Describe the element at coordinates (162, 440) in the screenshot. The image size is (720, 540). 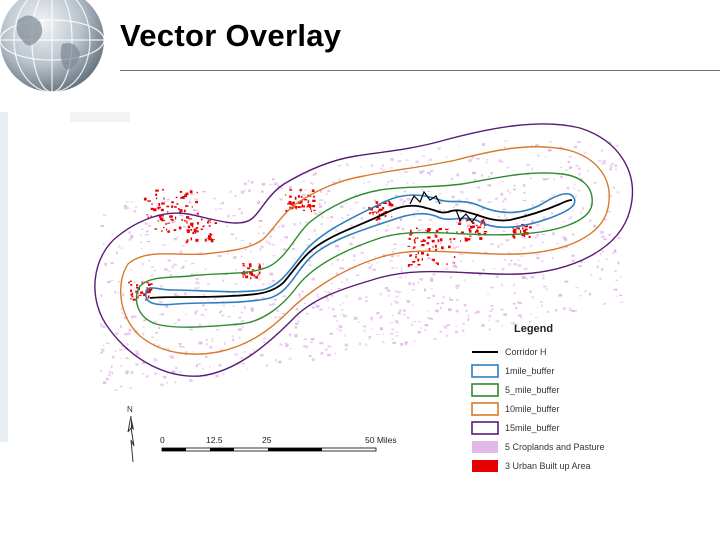
I see `scale-tick-label: 0` at that location.